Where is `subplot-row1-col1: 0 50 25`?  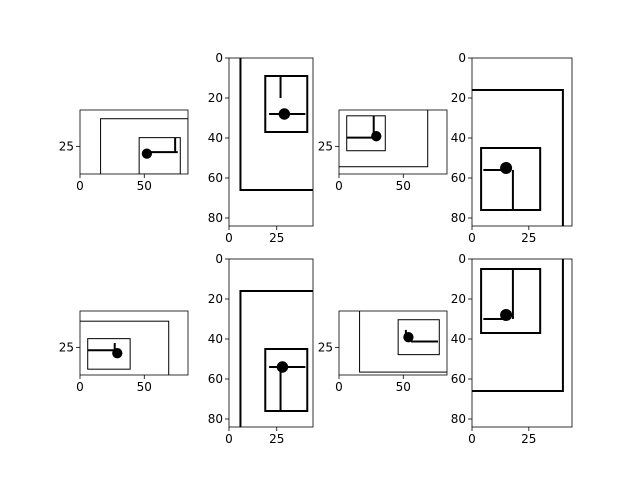
subplot-row1-col1: 0 50 25 is located at coordinates (124, 151).